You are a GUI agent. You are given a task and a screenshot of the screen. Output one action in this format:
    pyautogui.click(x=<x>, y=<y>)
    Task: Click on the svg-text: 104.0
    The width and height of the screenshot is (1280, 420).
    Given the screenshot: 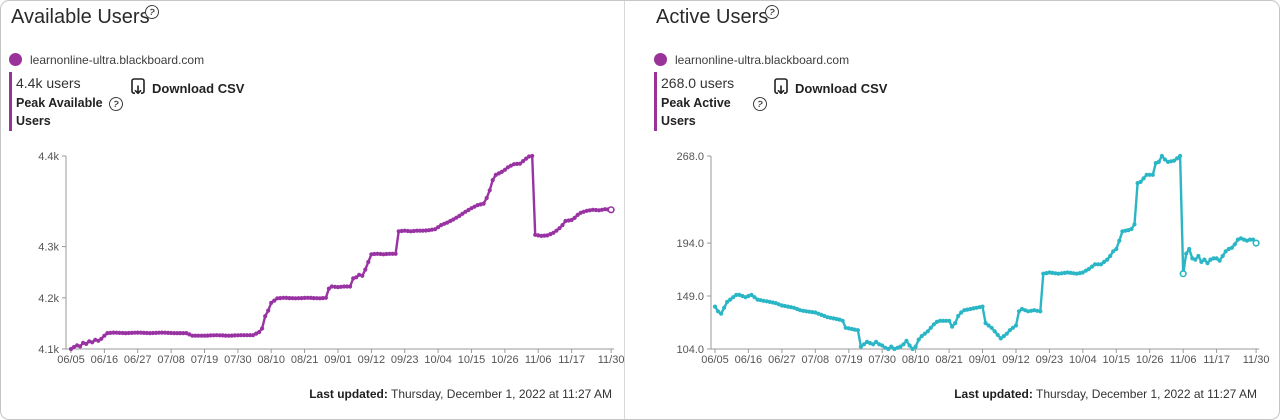 What is the action you would take?
    pyautogui.click(x=690, y=350)
    